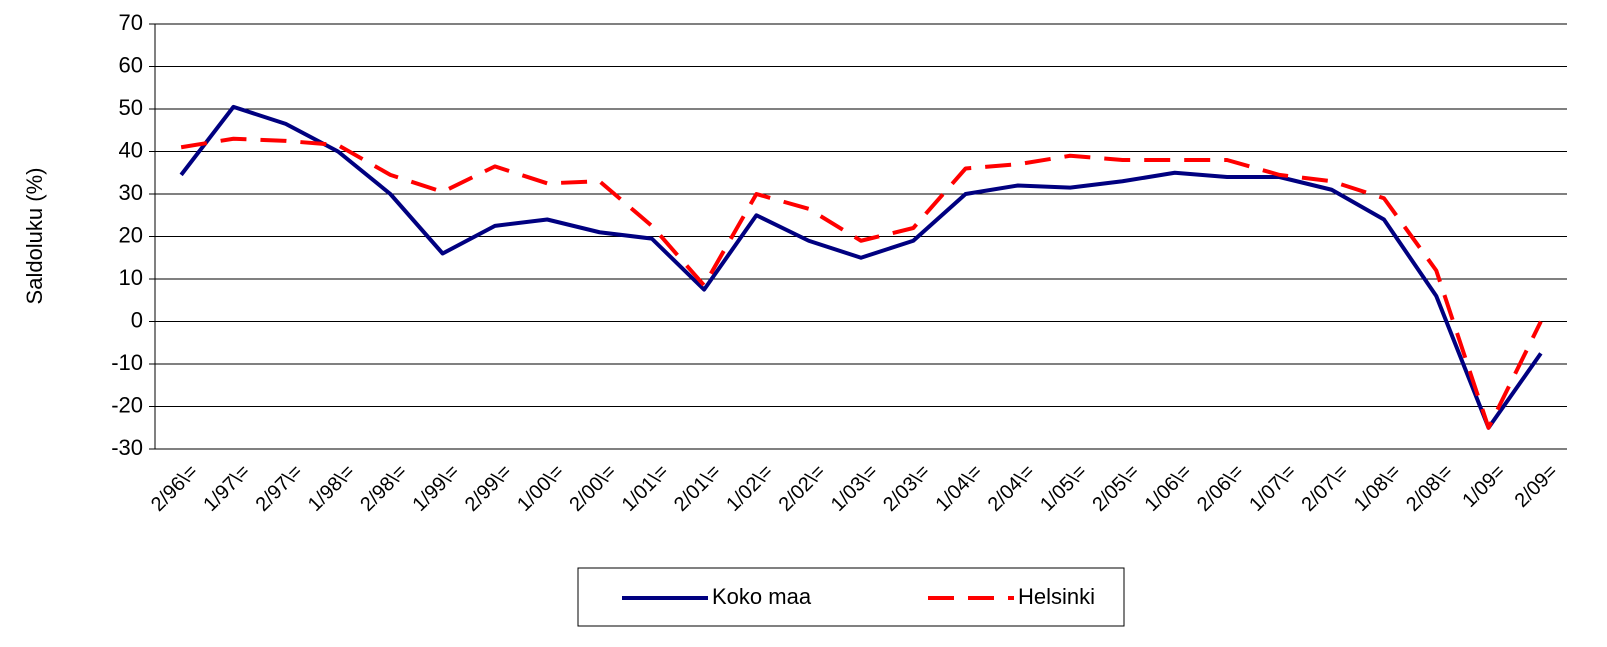 Image resolution: width=1607 pixels, height=647 pixels. Describe the element at coordinates (131, 234) in the screenshot. I see `y-tick-label: 20` at that location.